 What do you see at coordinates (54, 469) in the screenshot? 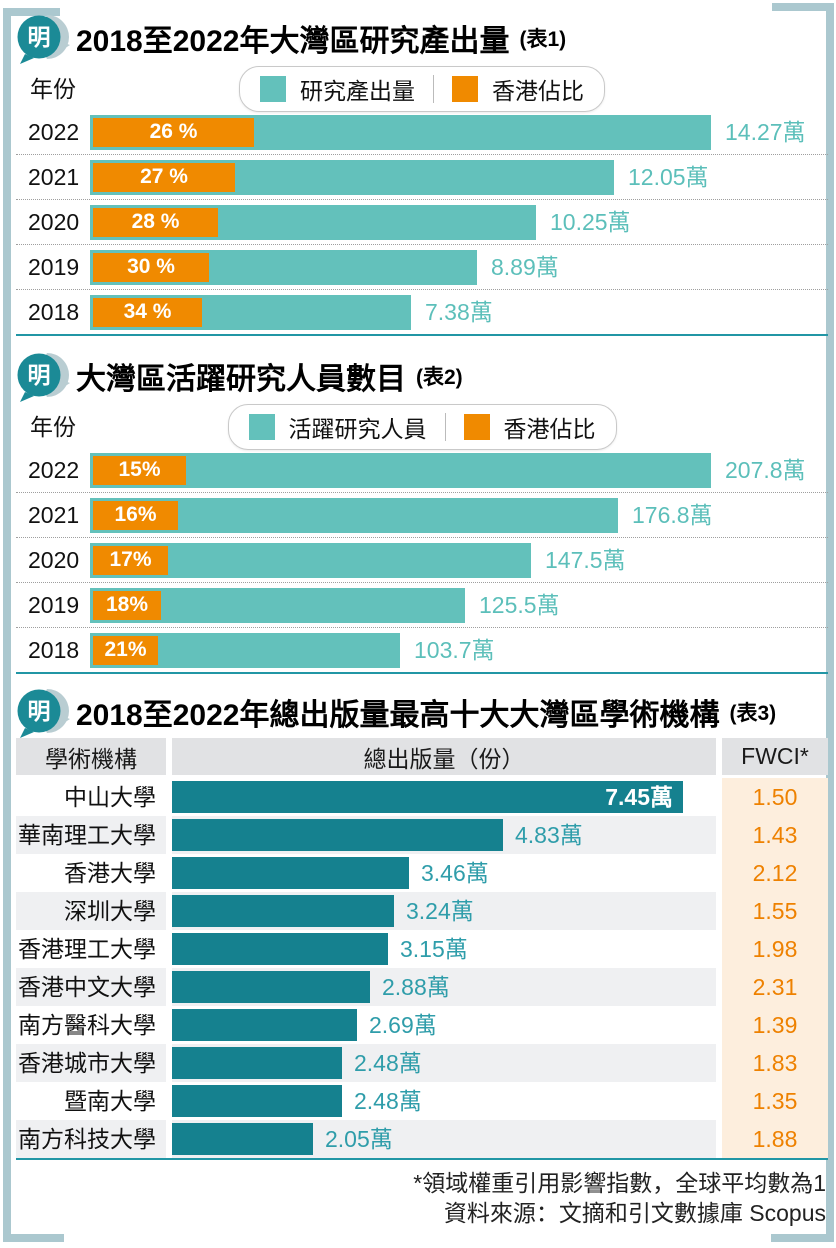
I see `year-label: 2022` at bounding box center [54, 469].